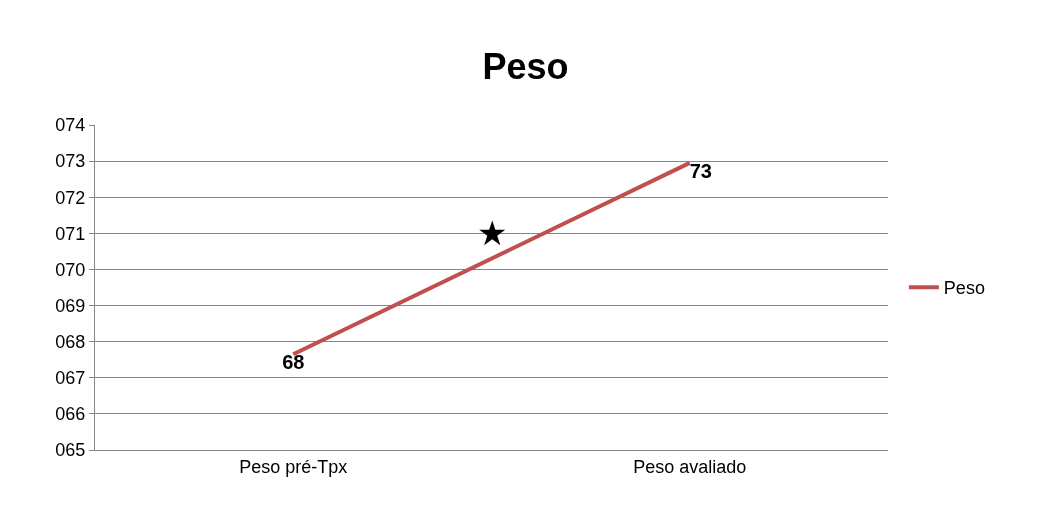 The image size is (1051, 510). Describe the element at coordinates (293, 466) in the screenshot. I see `x-tick-label: Peso pré-Tpx` at that location.